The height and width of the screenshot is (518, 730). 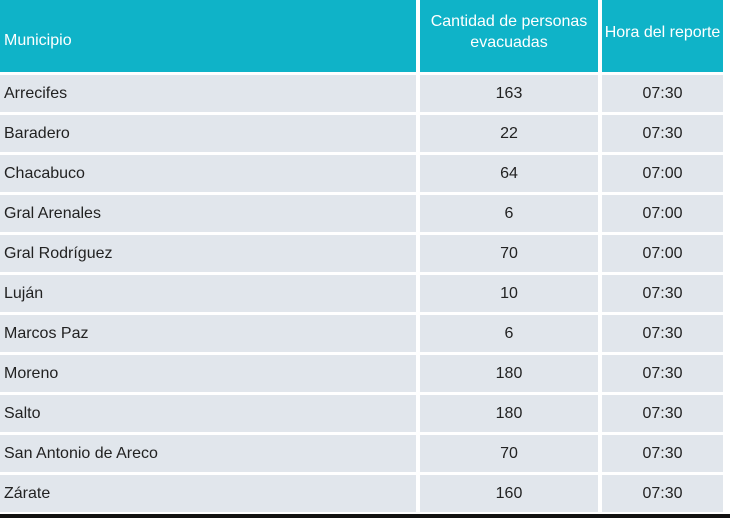 I want to click on header-cantidad: Cantidad de personas evacuadas, so click(x=509, y=36).